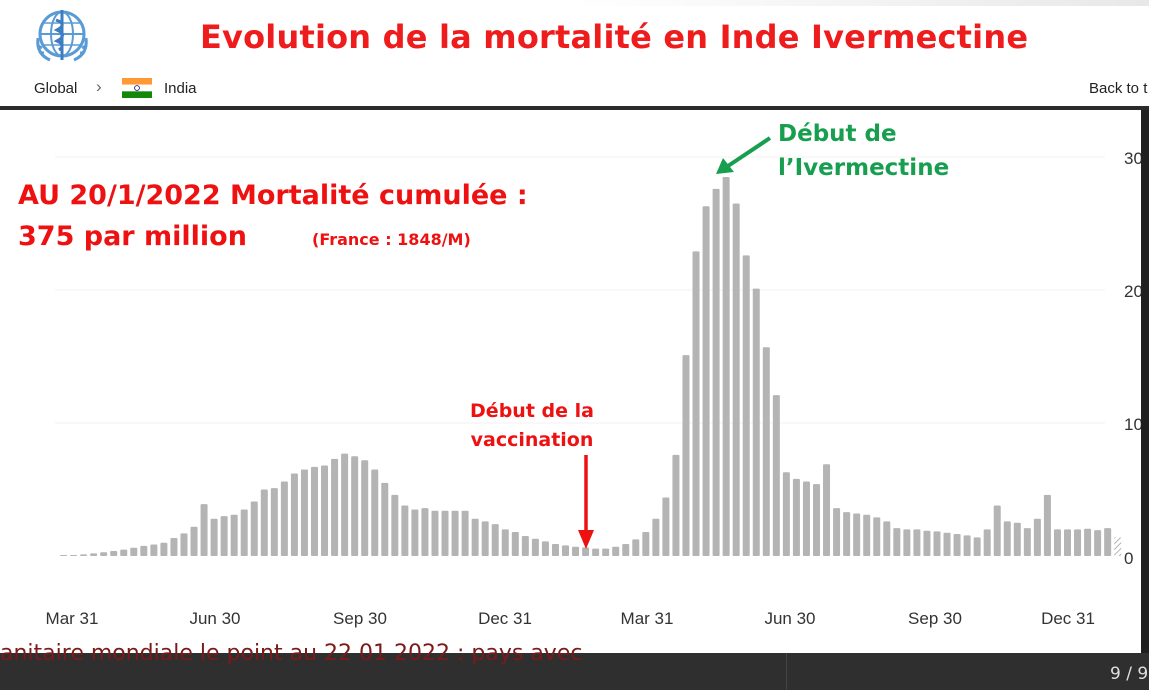  What do you see at coordinates (137, 88) in the screenshot?
I see `india-flag-icon` at bounding box center [137, 88].